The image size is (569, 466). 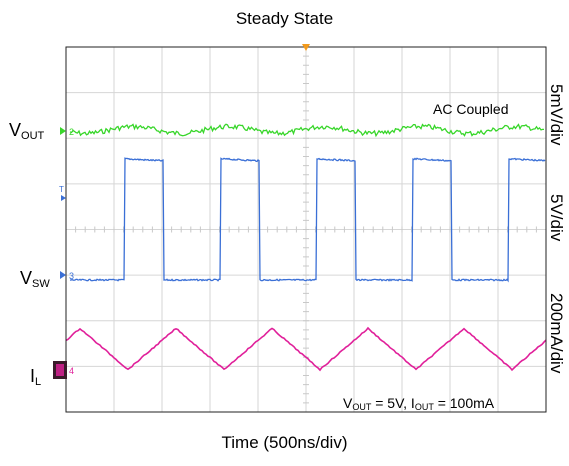 I want to click on il-trace, so click(x=306, y=349).